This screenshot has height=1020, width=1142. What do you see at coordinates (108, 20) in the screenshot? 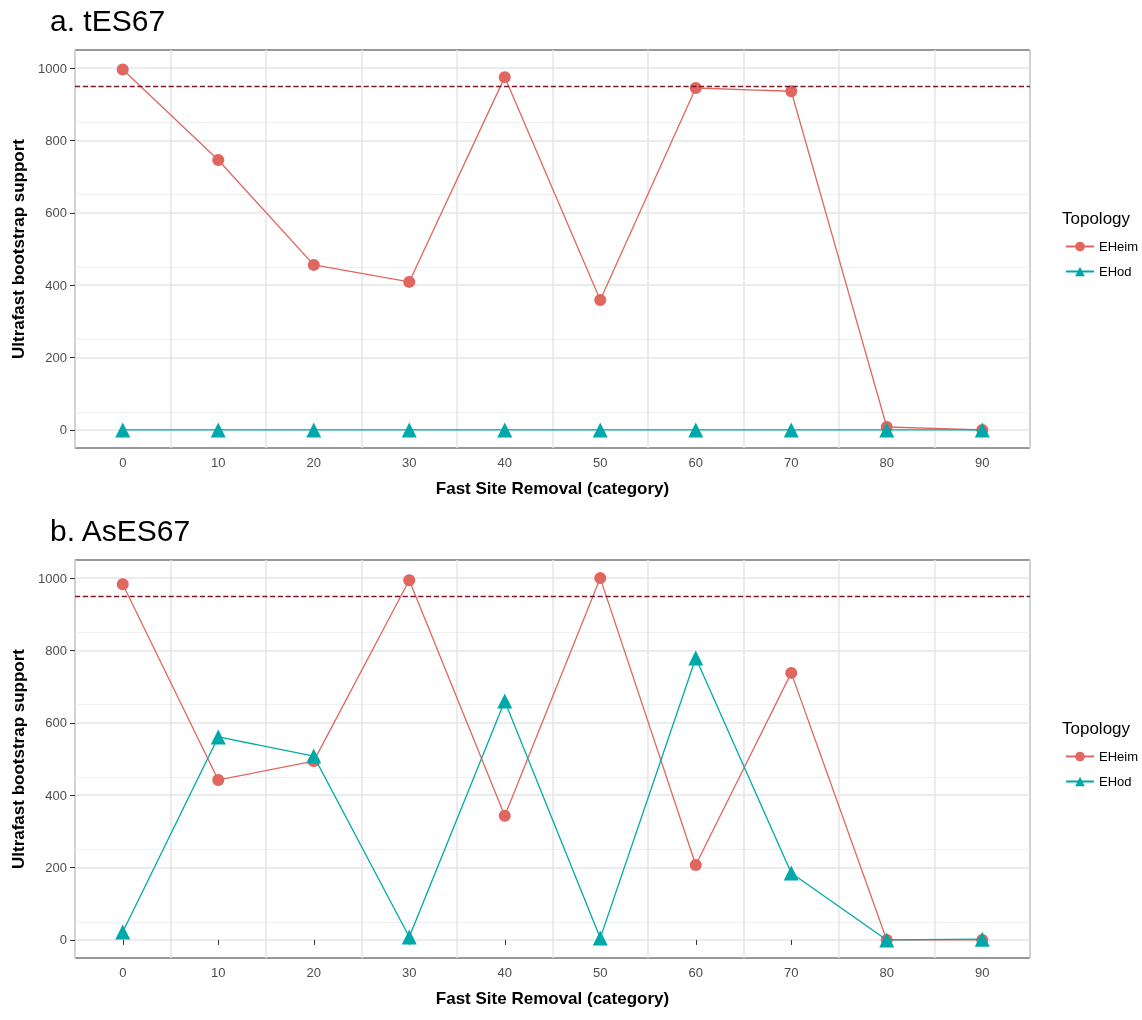
I see `chart-title: a. tES67` at bounding box center [108, 20].